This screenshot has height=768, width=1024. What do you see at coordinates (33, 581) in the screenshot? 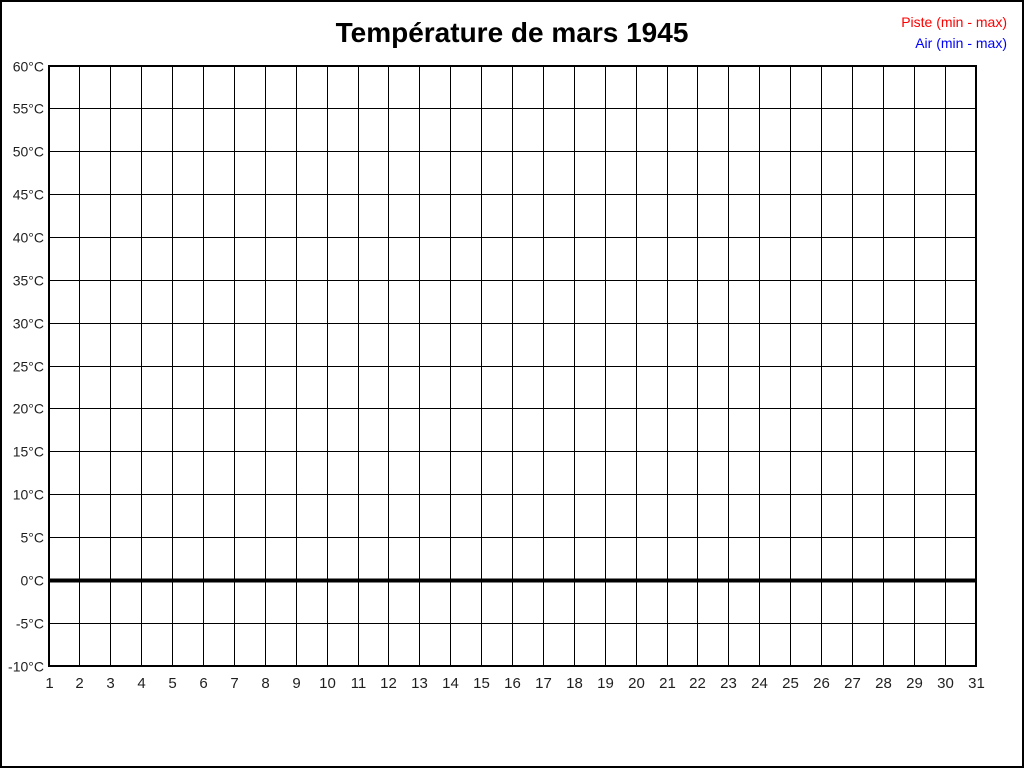
I see `y-tick-label: 0°C` at bounding box center [33, 581].